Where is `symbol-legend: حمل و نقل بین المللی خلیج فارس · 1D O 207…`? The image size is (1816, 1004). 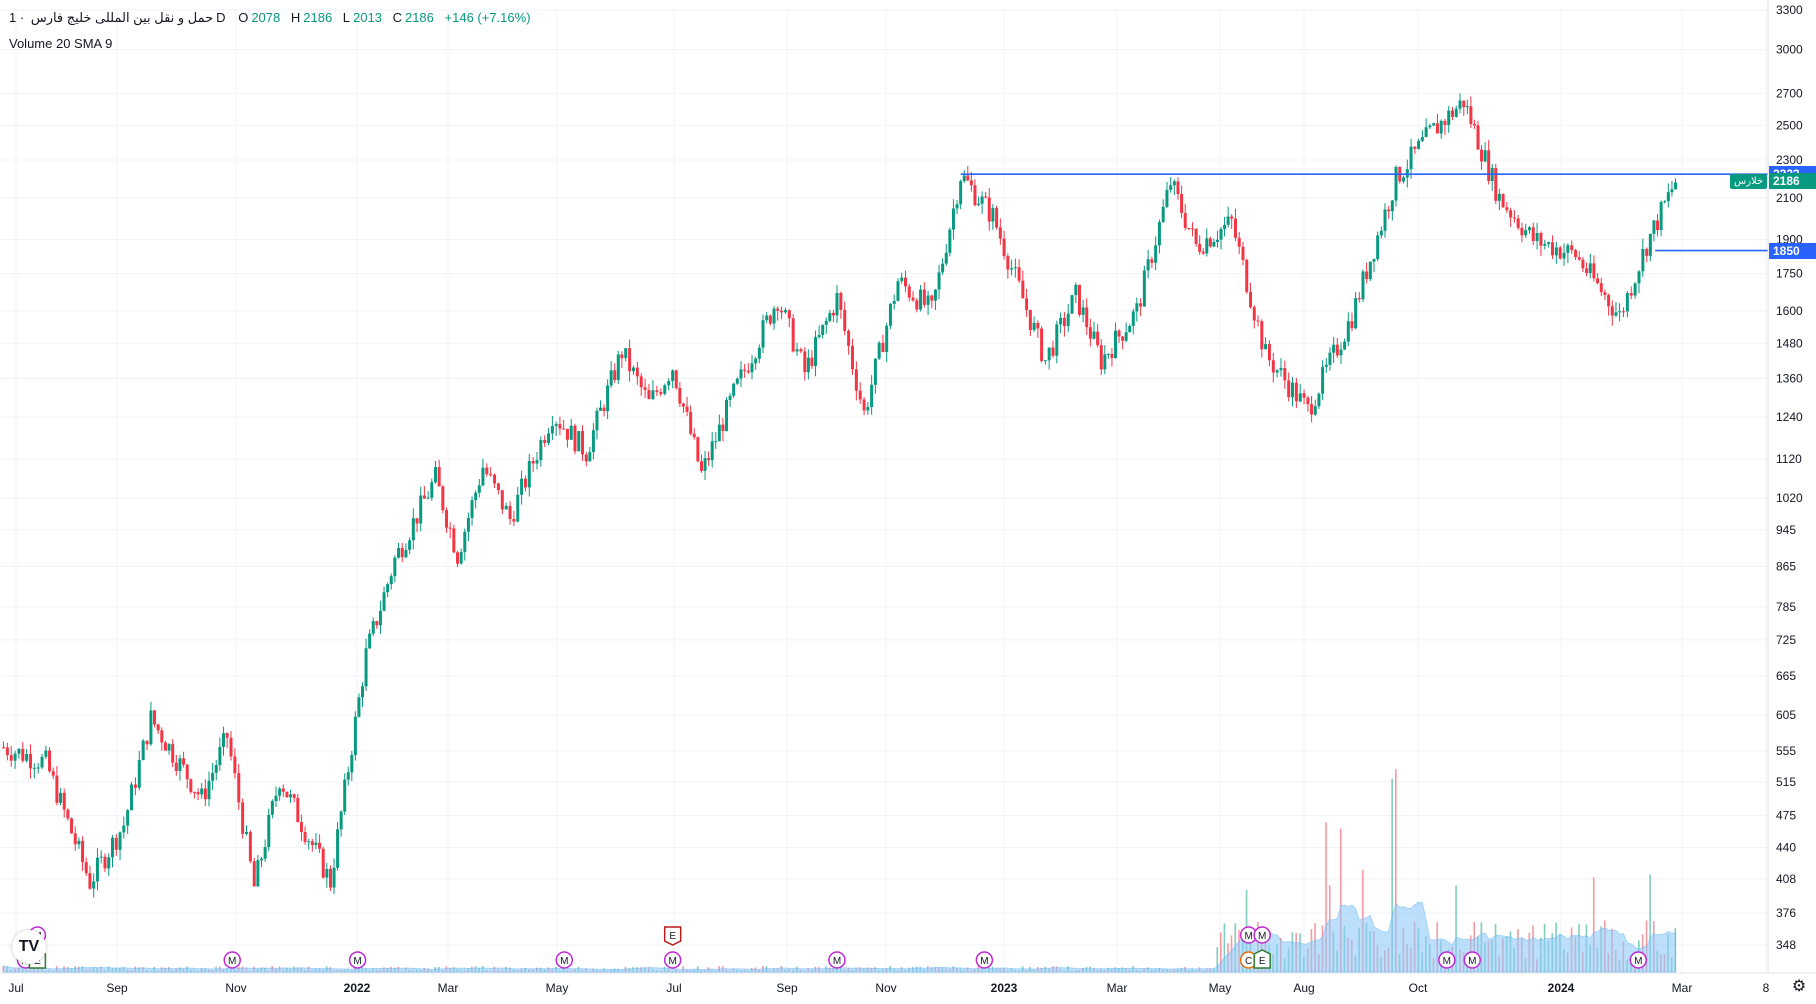 symbol-legend: حمل و نقل بین المللی خلیج فارس · 1D O 207… is located at coordinates (271, 18).